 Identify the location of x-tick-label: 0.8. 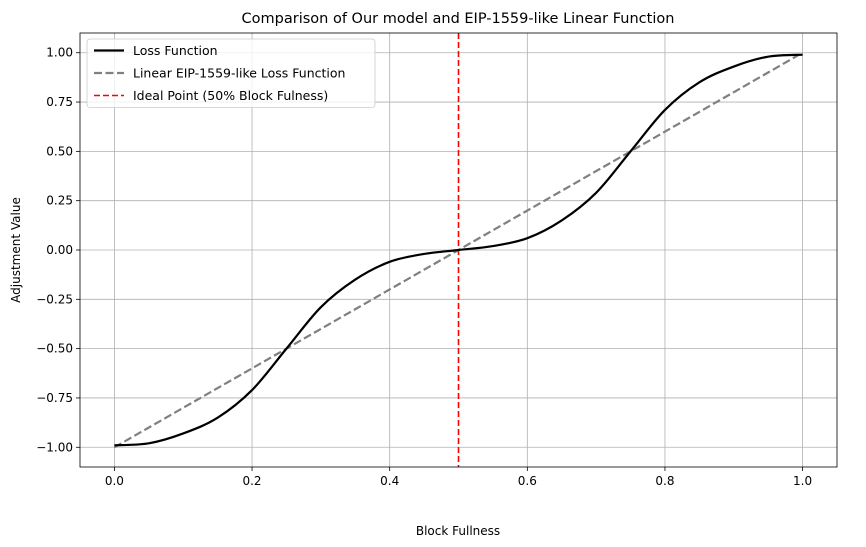
(664, 481).